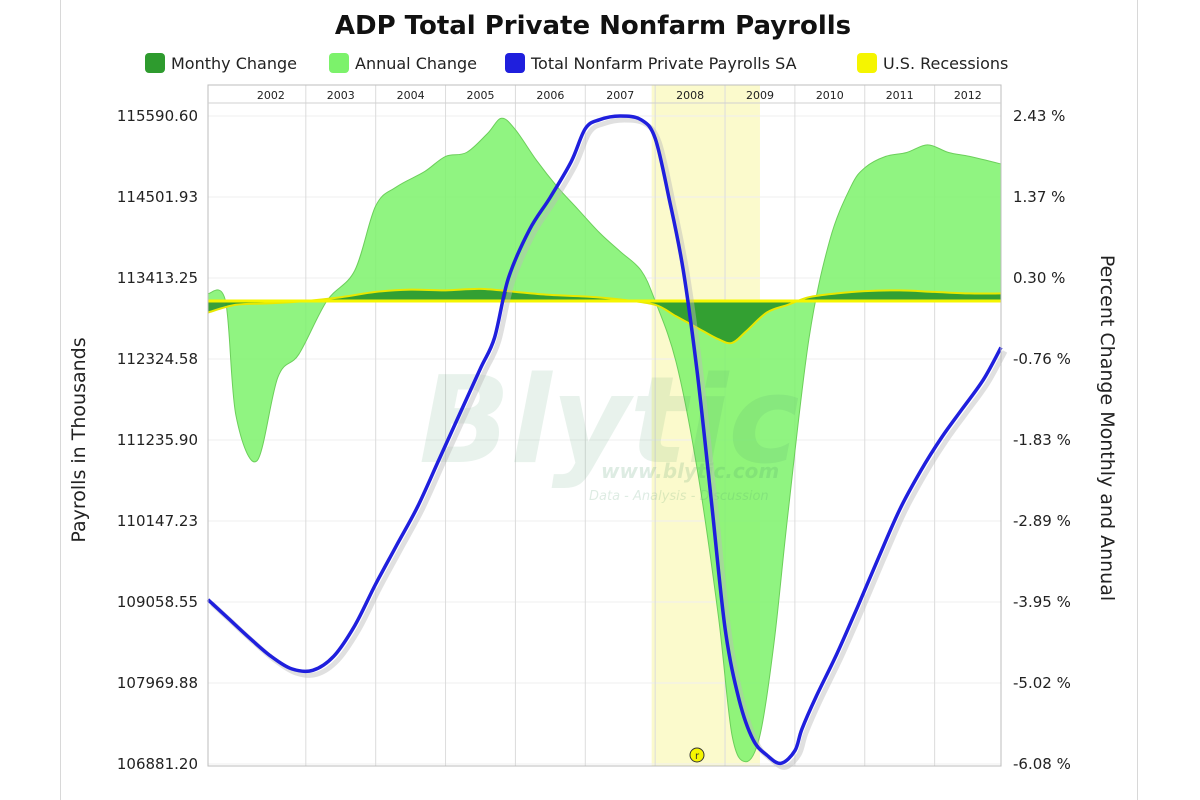 The height and width of the screenshot is (800, 1200). I want to click on year-label: 2008, so click(690, 95).